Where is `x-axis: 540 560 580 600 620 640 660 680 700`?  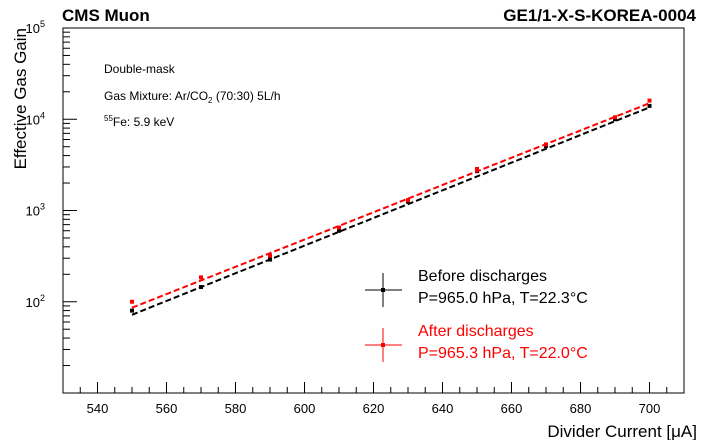 x-axis: 540 560 580 600 620 640 660 680 700 is located at coordinates (373, 399).